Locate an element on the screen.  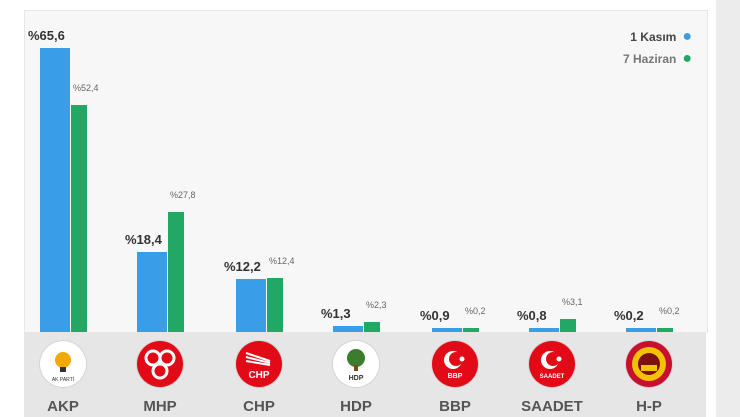
bar-akp-series1 is located at coordinates (55, 189).